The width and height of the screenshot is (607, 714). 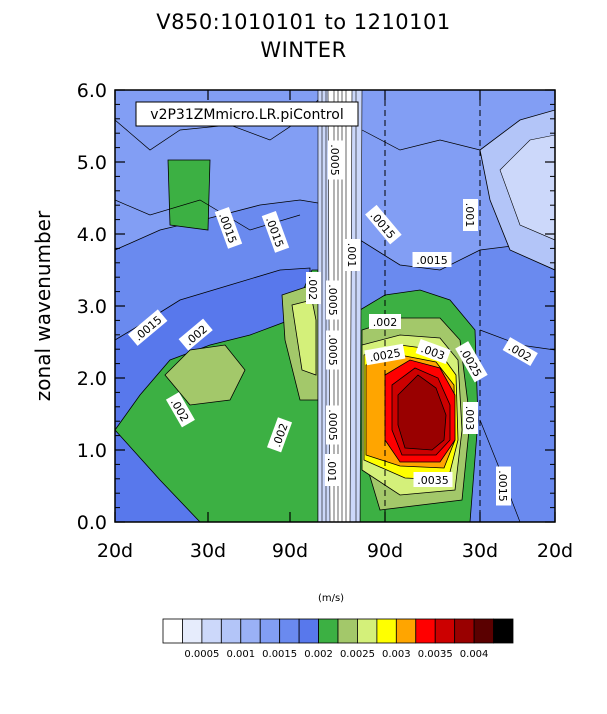 I want to click on y-tick-label: 0.0, so click(x=92, y=523).